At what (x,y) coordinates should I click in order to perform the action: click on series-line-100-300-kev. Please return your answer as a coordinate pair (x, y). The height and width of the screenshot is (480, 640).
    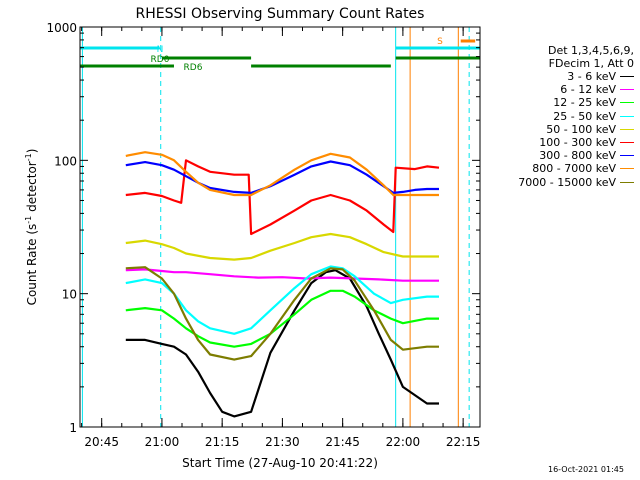
    Looking at the image, I should click on (282, 197).